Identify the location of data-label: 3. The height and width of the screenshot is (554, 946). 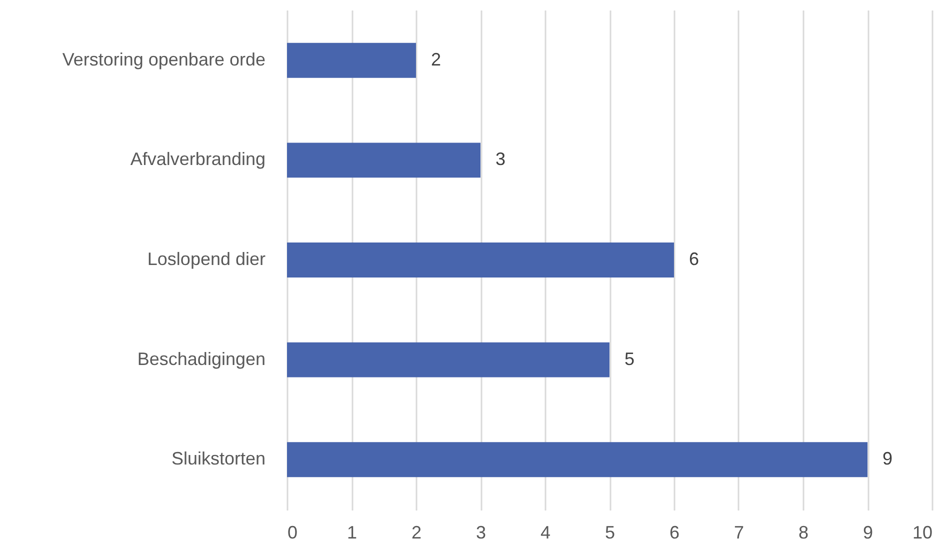
(501, 159).